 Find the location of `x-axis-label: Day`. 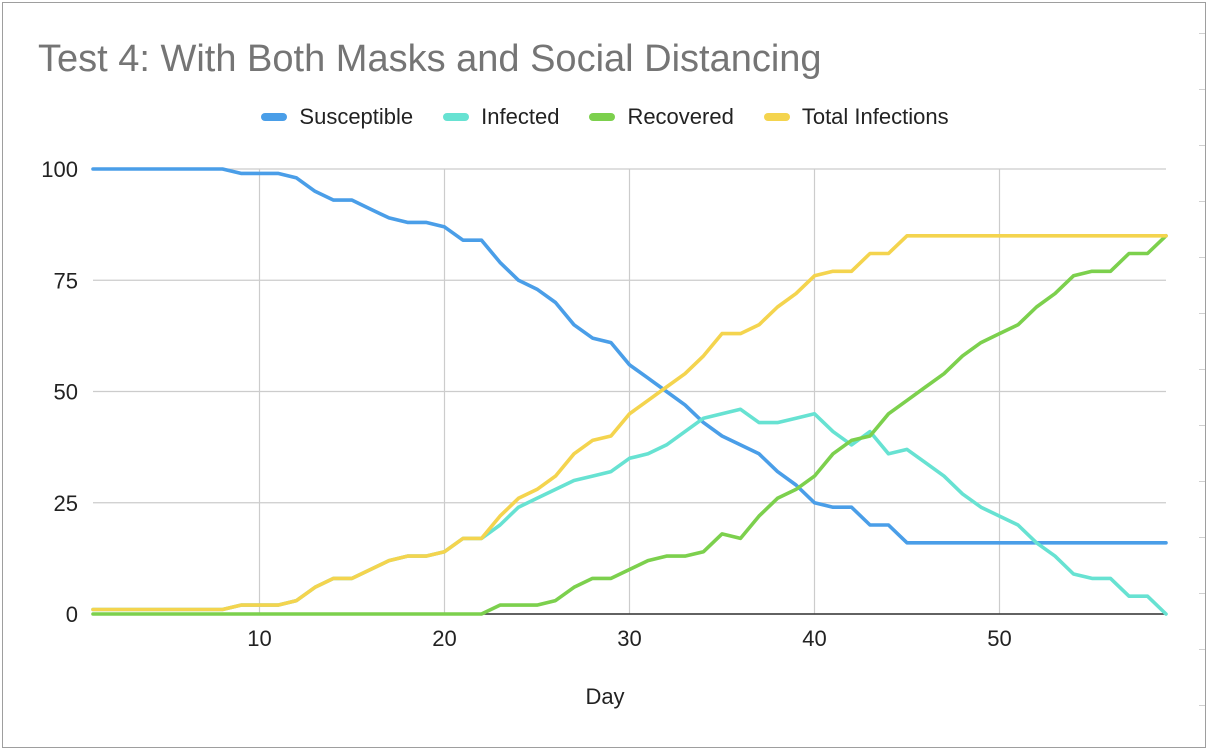

x-axis-label: Day is located at coordinates (605, 697).